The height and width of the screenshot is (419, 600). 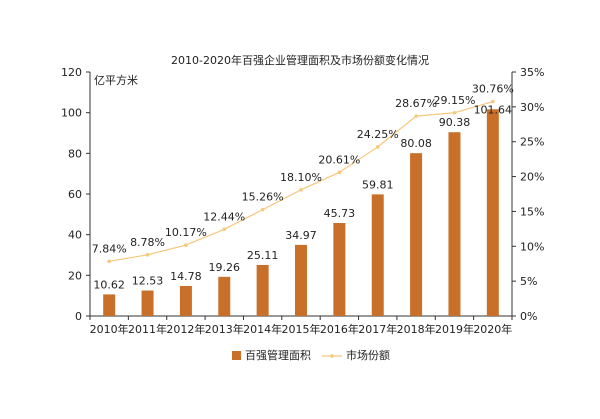 I want to click on y-left-tick-label: 20, so click(x=75, y=275).